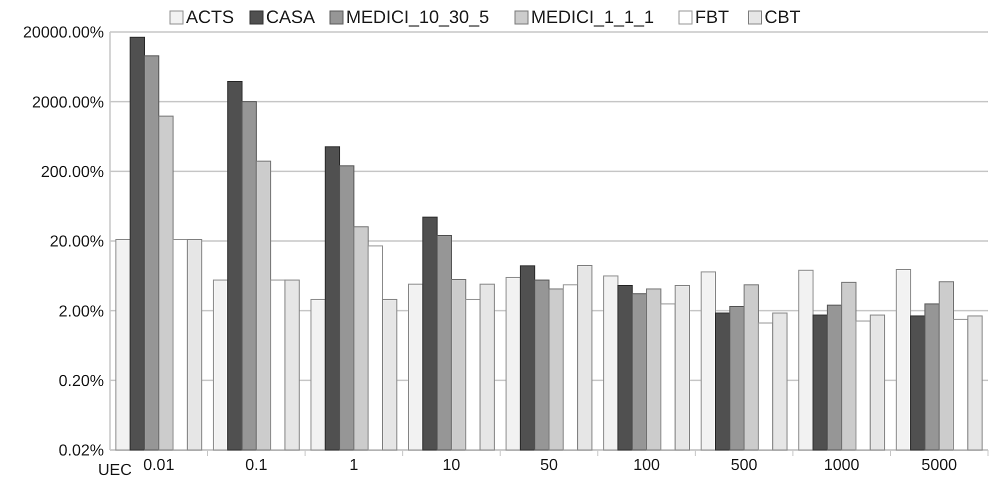 The height and width of the screenshot is (485, 992). What do you see at coordinates (592, 17) in the screenshot?
I see `legend-label: MEDICI_1_1_1` at bounding box center [592, 17].